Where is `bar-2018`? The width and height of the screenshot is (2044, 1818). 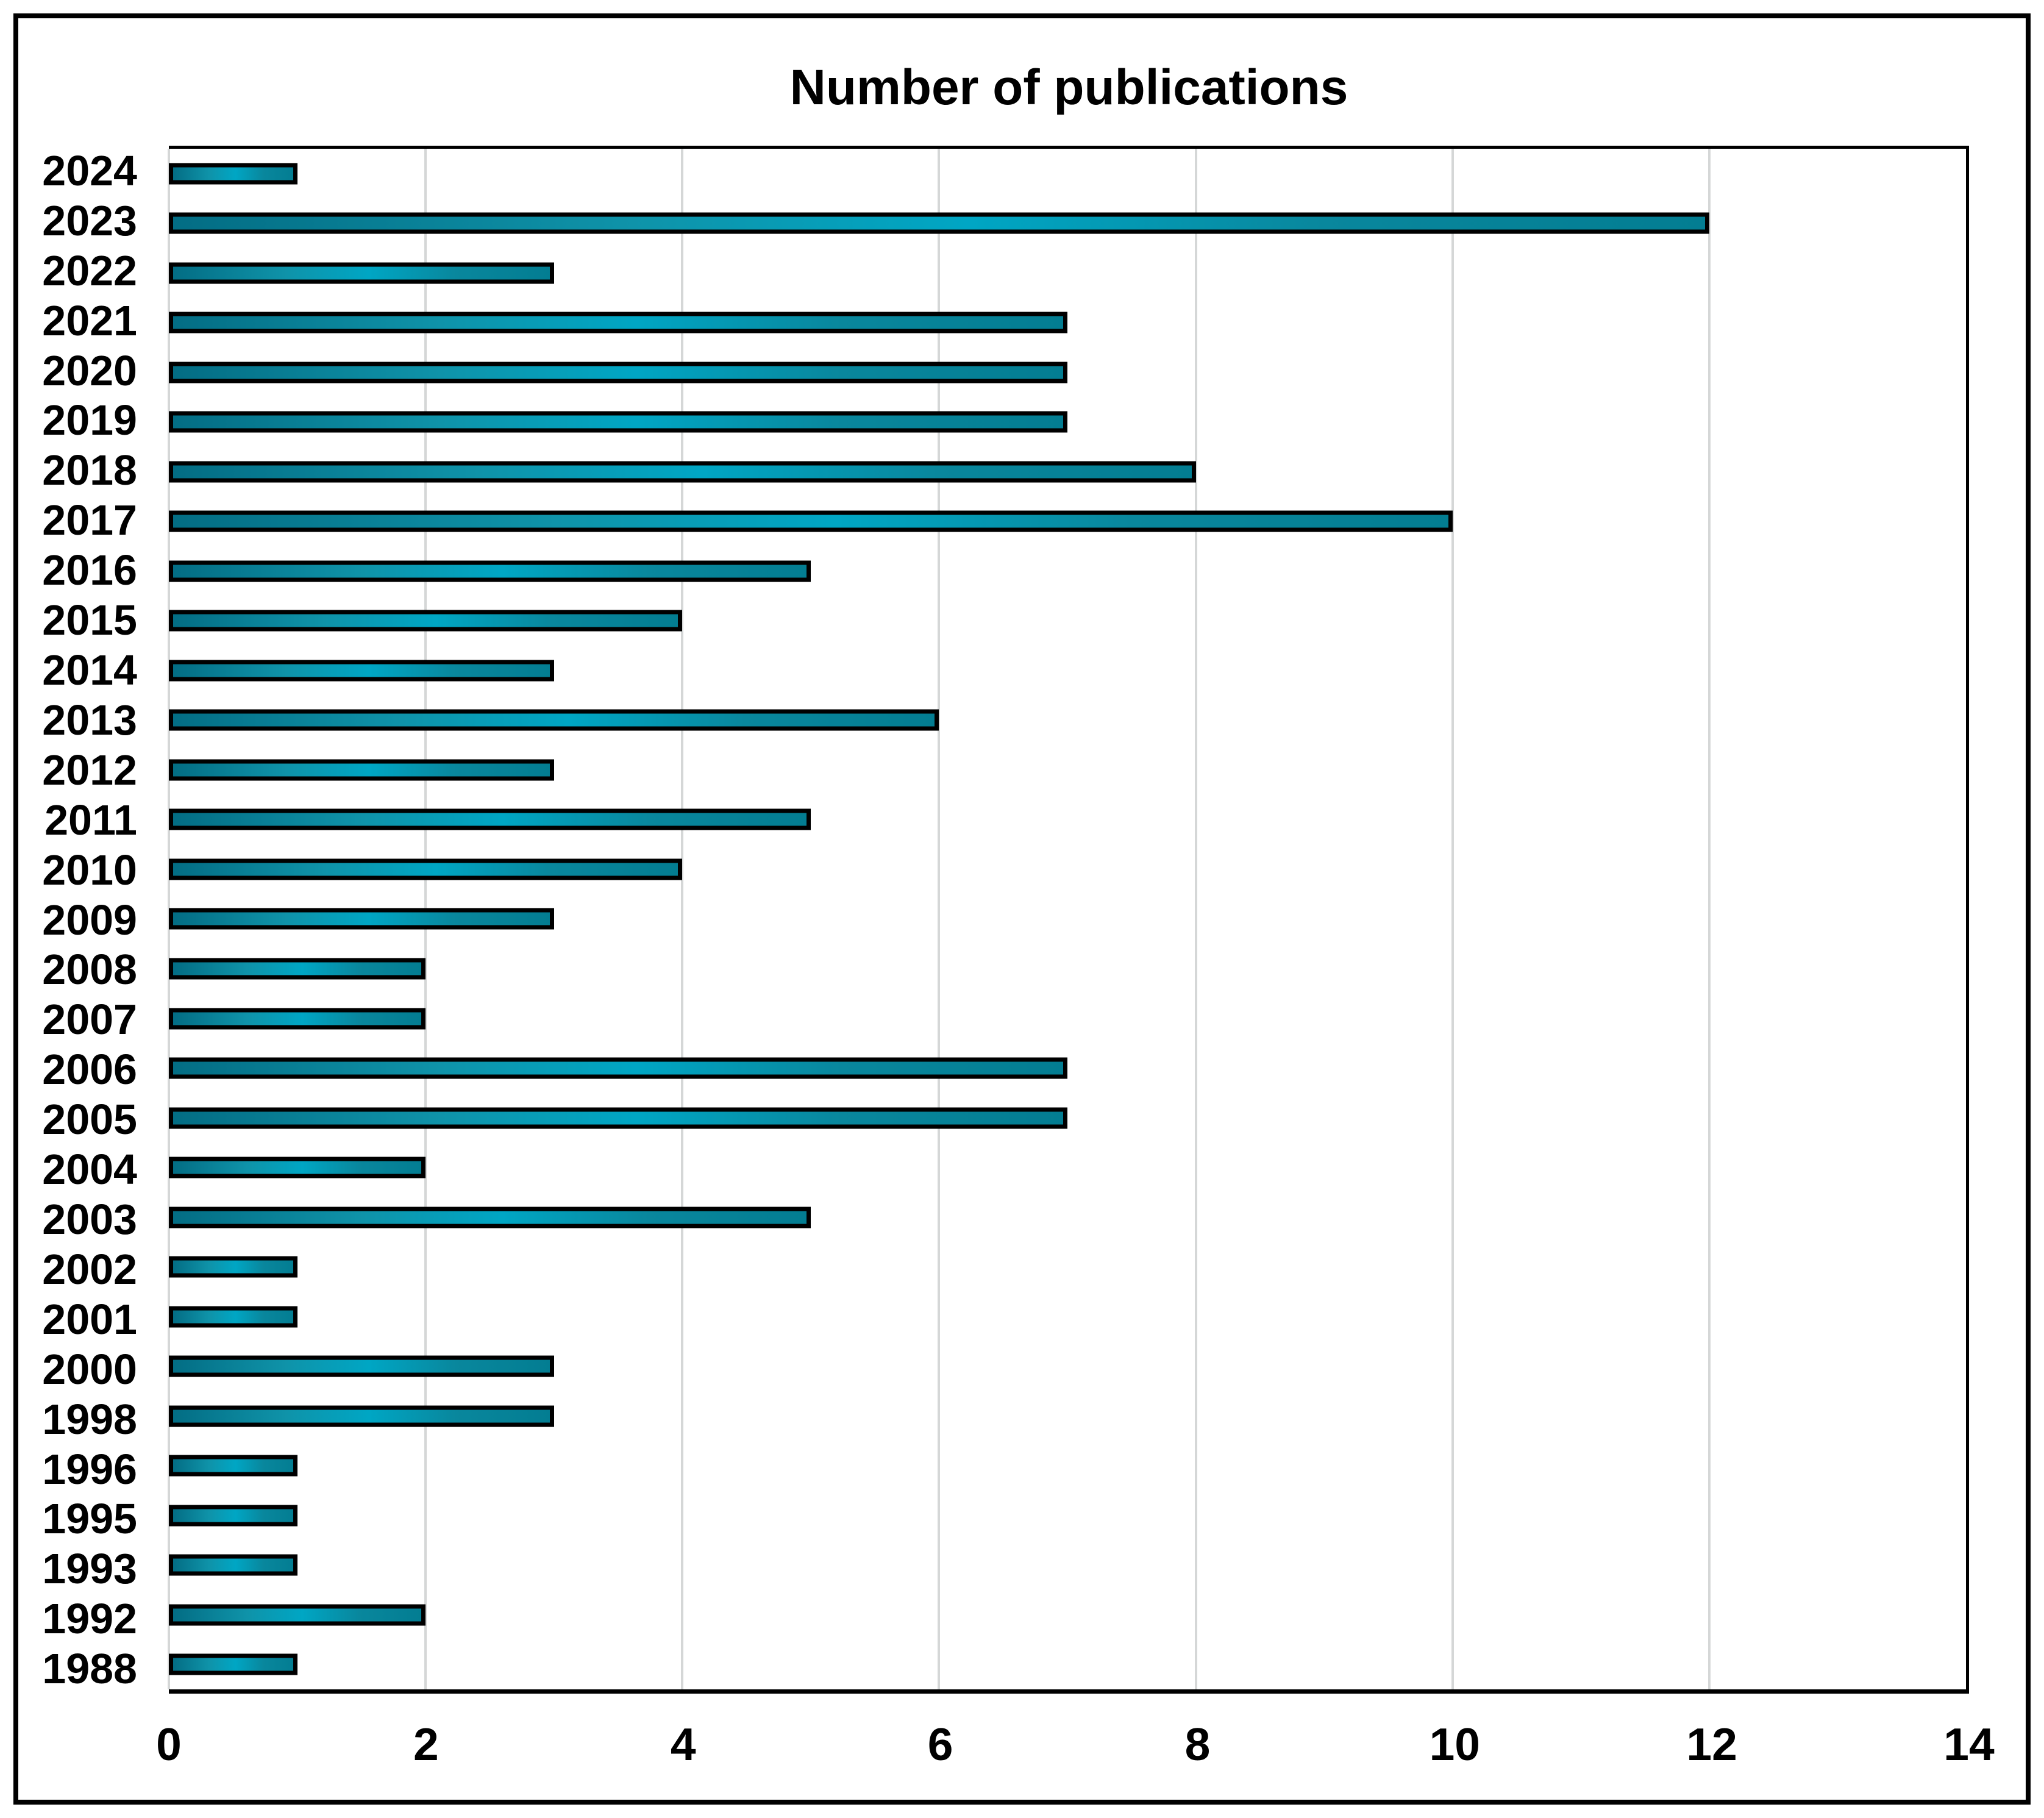 bar-2018 is located at coordinates (682, 472).